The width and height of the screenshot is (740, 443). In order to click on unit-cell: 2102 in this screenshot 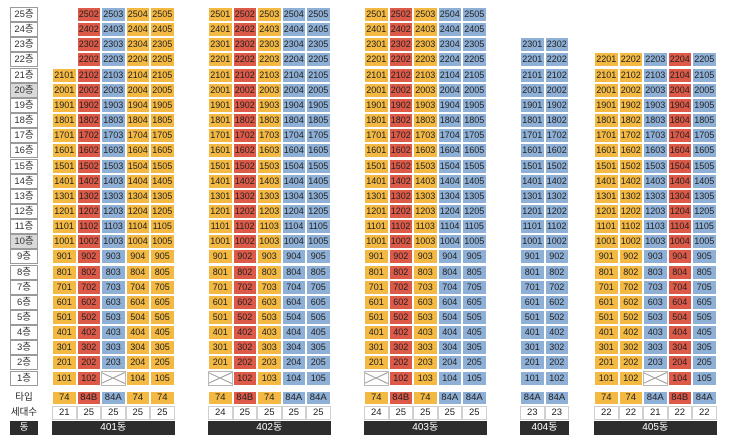, I will do `click(630, 75)`.